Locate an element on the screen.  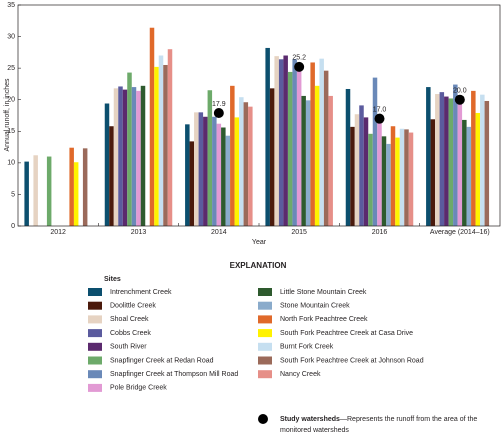
legend-title: EXPLANATION is located at coordinates (258, 265).